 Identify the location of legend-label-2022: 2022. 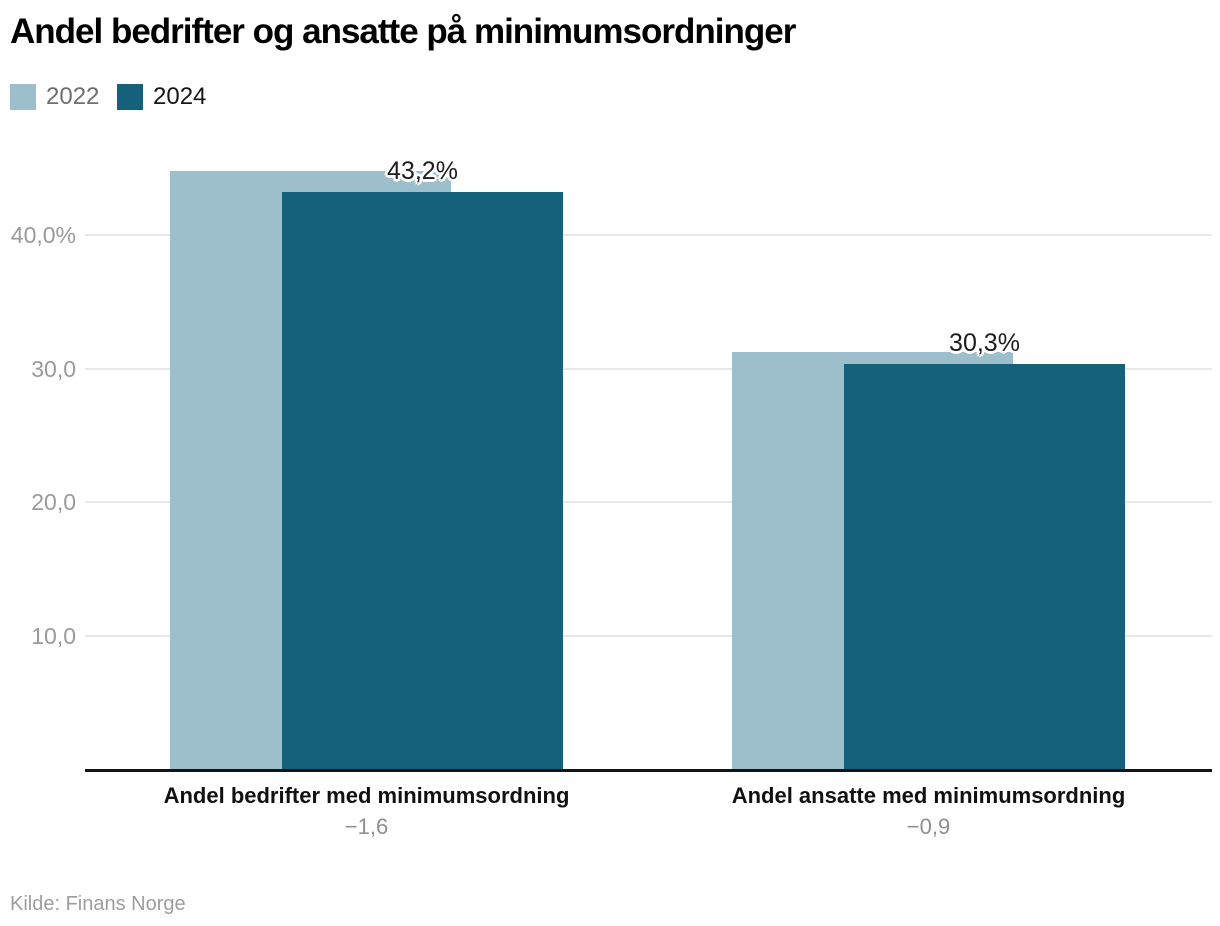
(73, 96).